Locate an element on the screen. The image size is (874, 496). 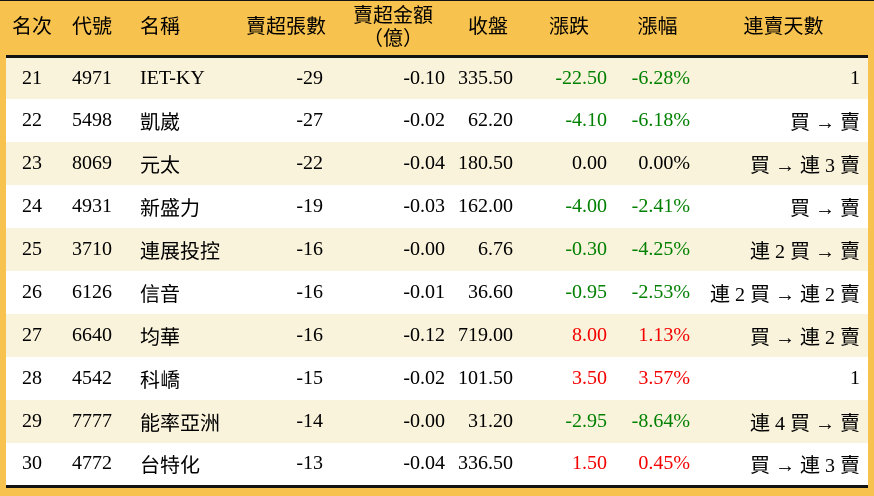
column-header-volume: 賣超張數 is located at coordinates (286, 28).